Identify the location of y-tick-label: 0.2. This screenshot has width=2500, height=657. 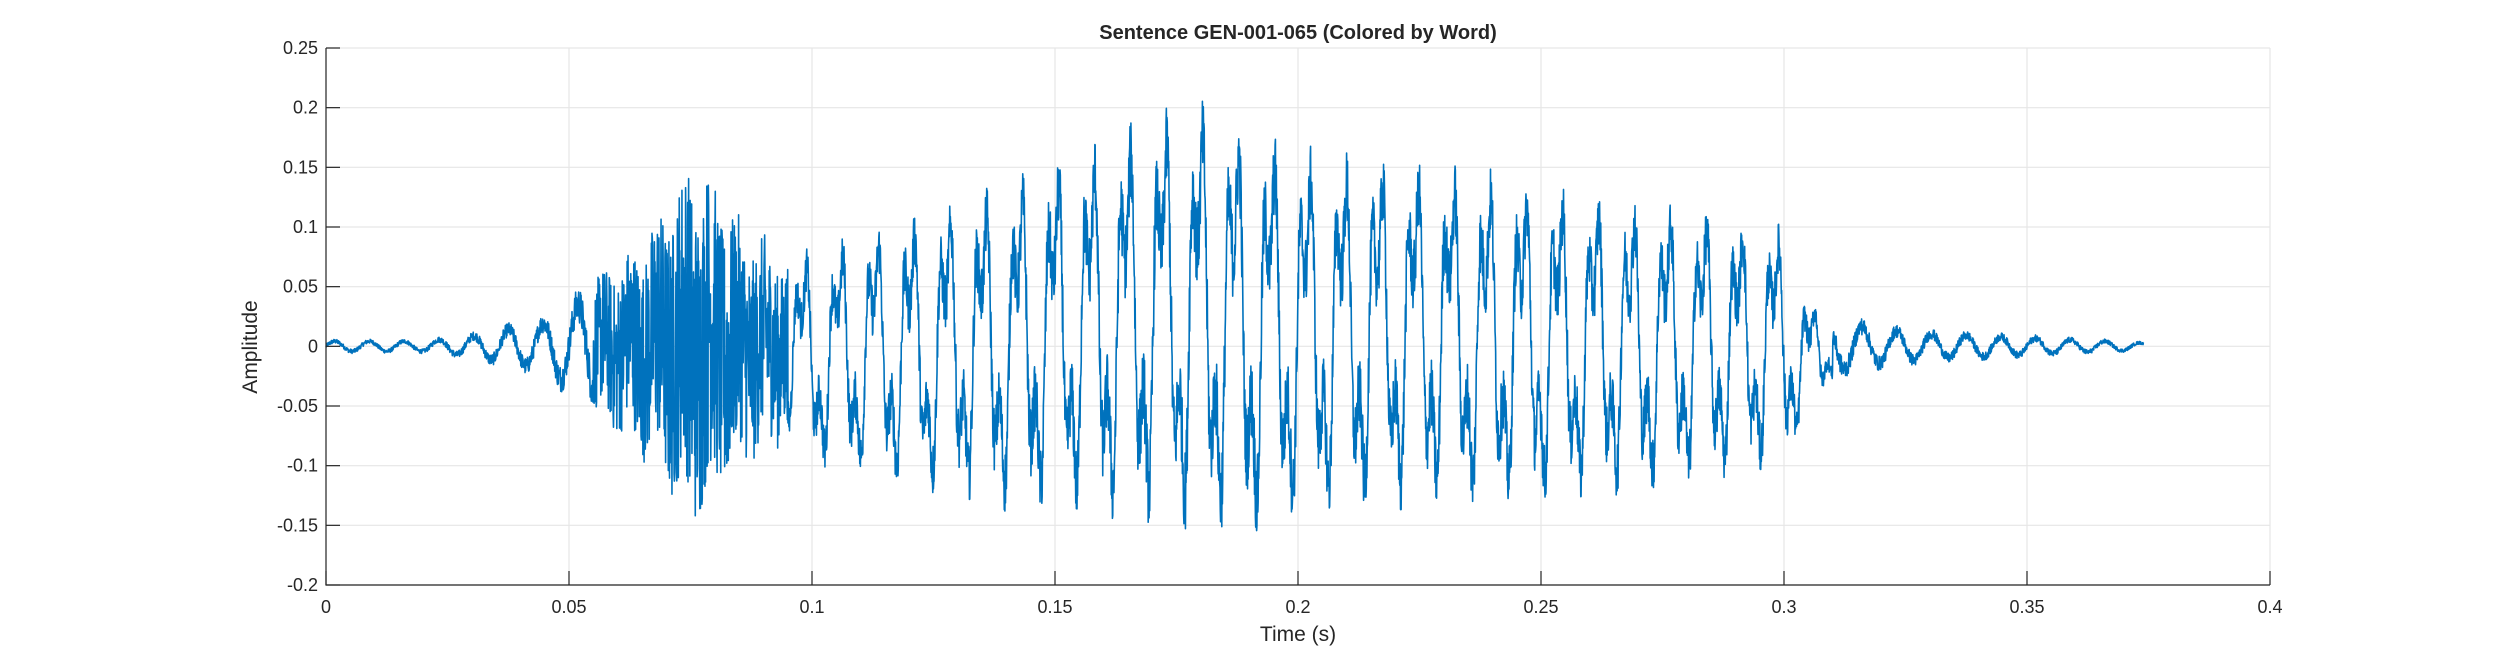
(305, 108).